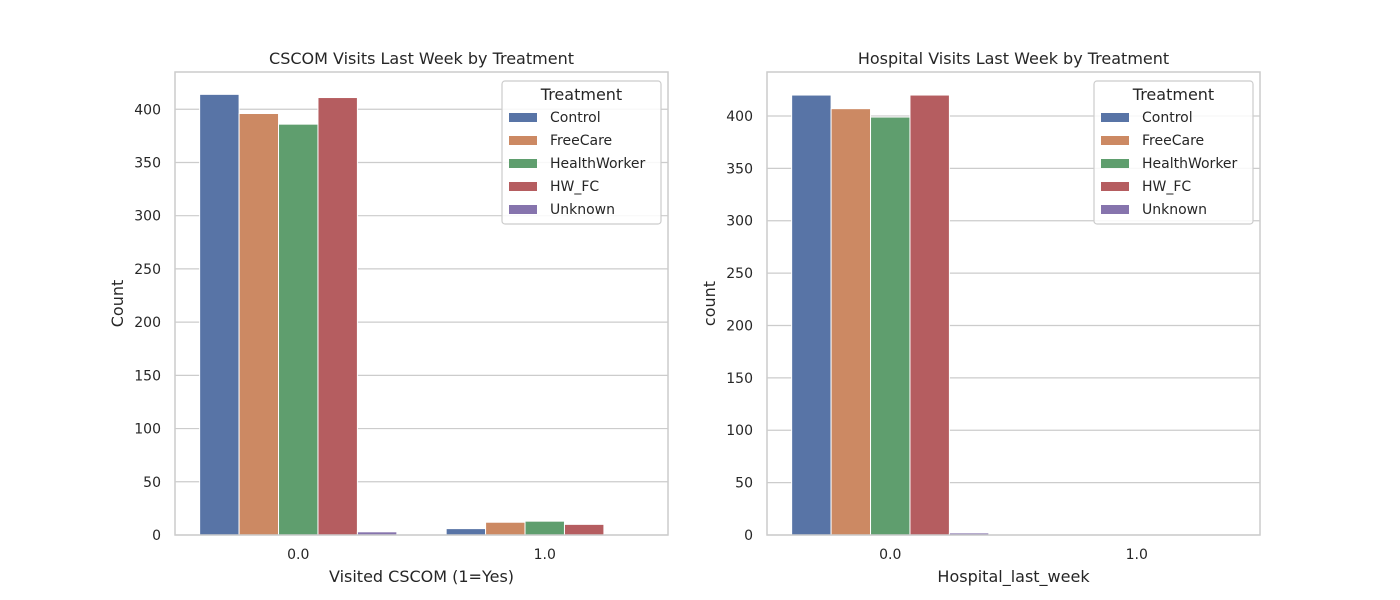  I want to click on x-axis-label: Visited CSCOM (1=Yes), so click(421, 576).